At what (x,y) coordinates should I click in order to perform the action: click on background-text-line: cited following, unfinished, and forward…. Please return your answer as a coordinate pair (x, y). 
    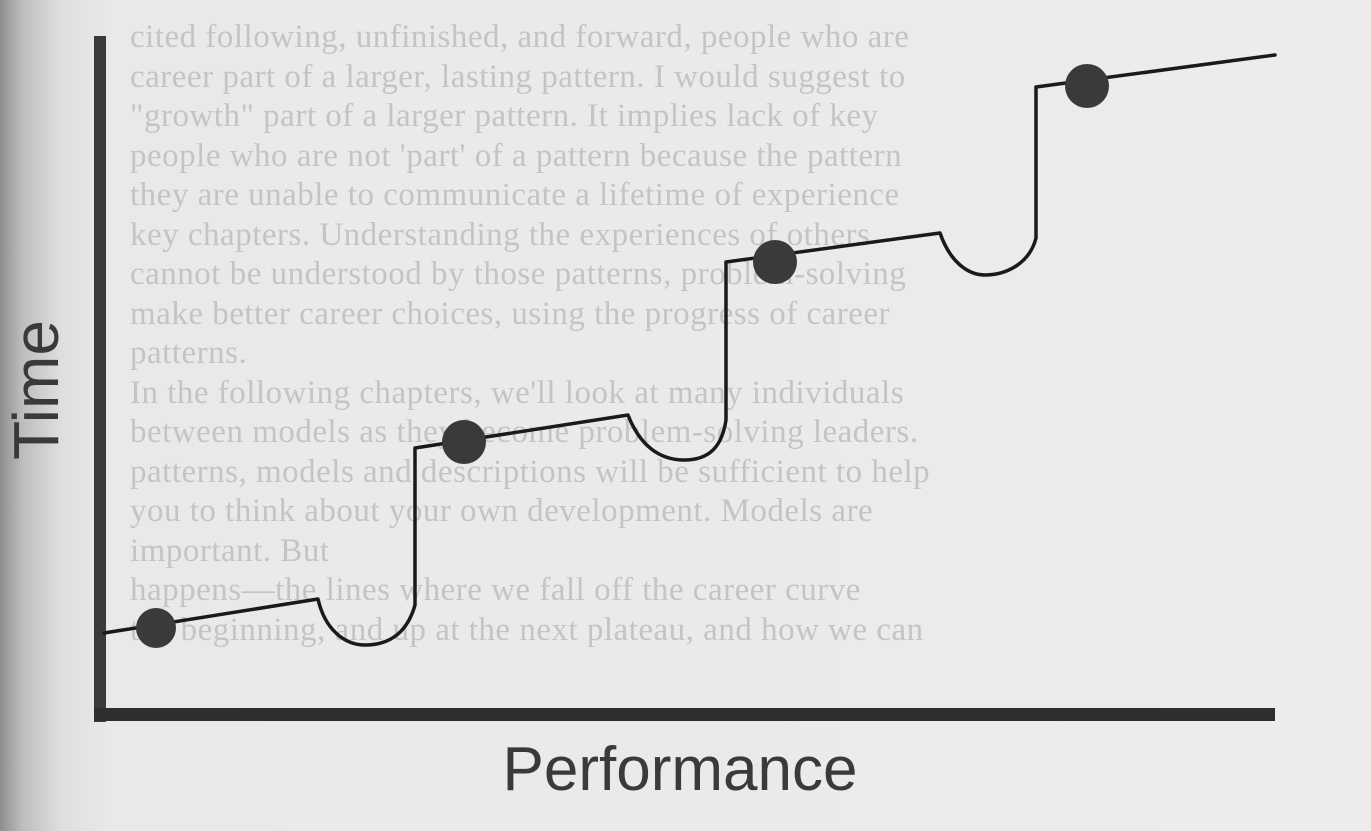
    Looking at the image, I should click on (520, 37).